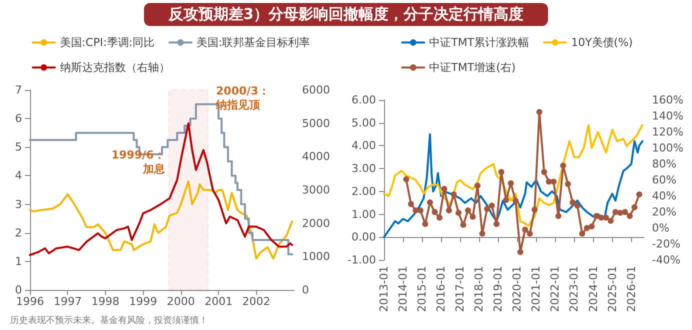 The image size is (692, 330). What do you see at coordinates (479, 289) in the screenshot?
I see `x-tick-label: 2018-01` at bounding box center [479, 289].